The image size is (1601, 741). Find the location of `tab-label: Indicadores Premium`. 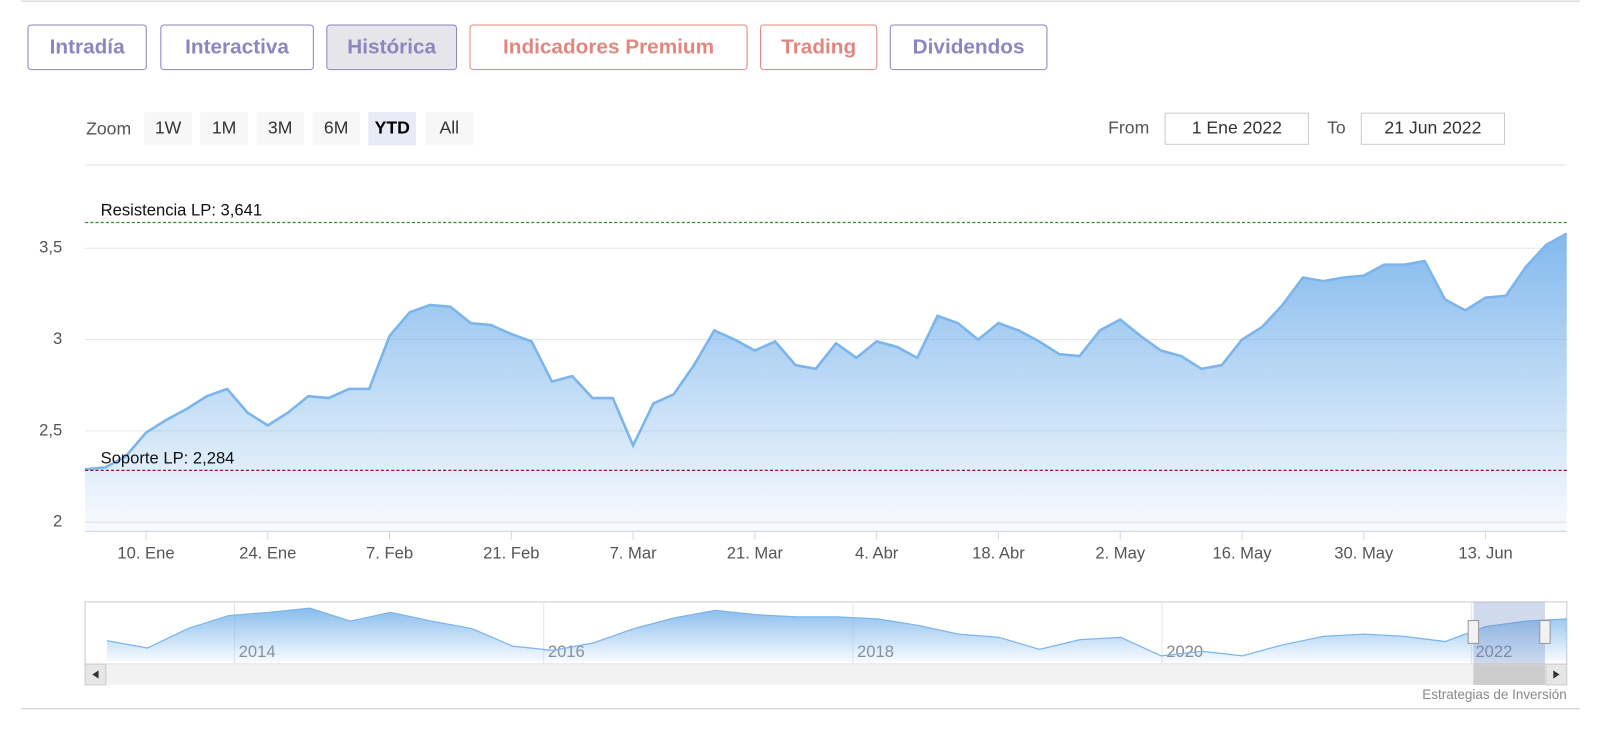

tab-label: Indicadores Premium is located at coordinates (608, 46).